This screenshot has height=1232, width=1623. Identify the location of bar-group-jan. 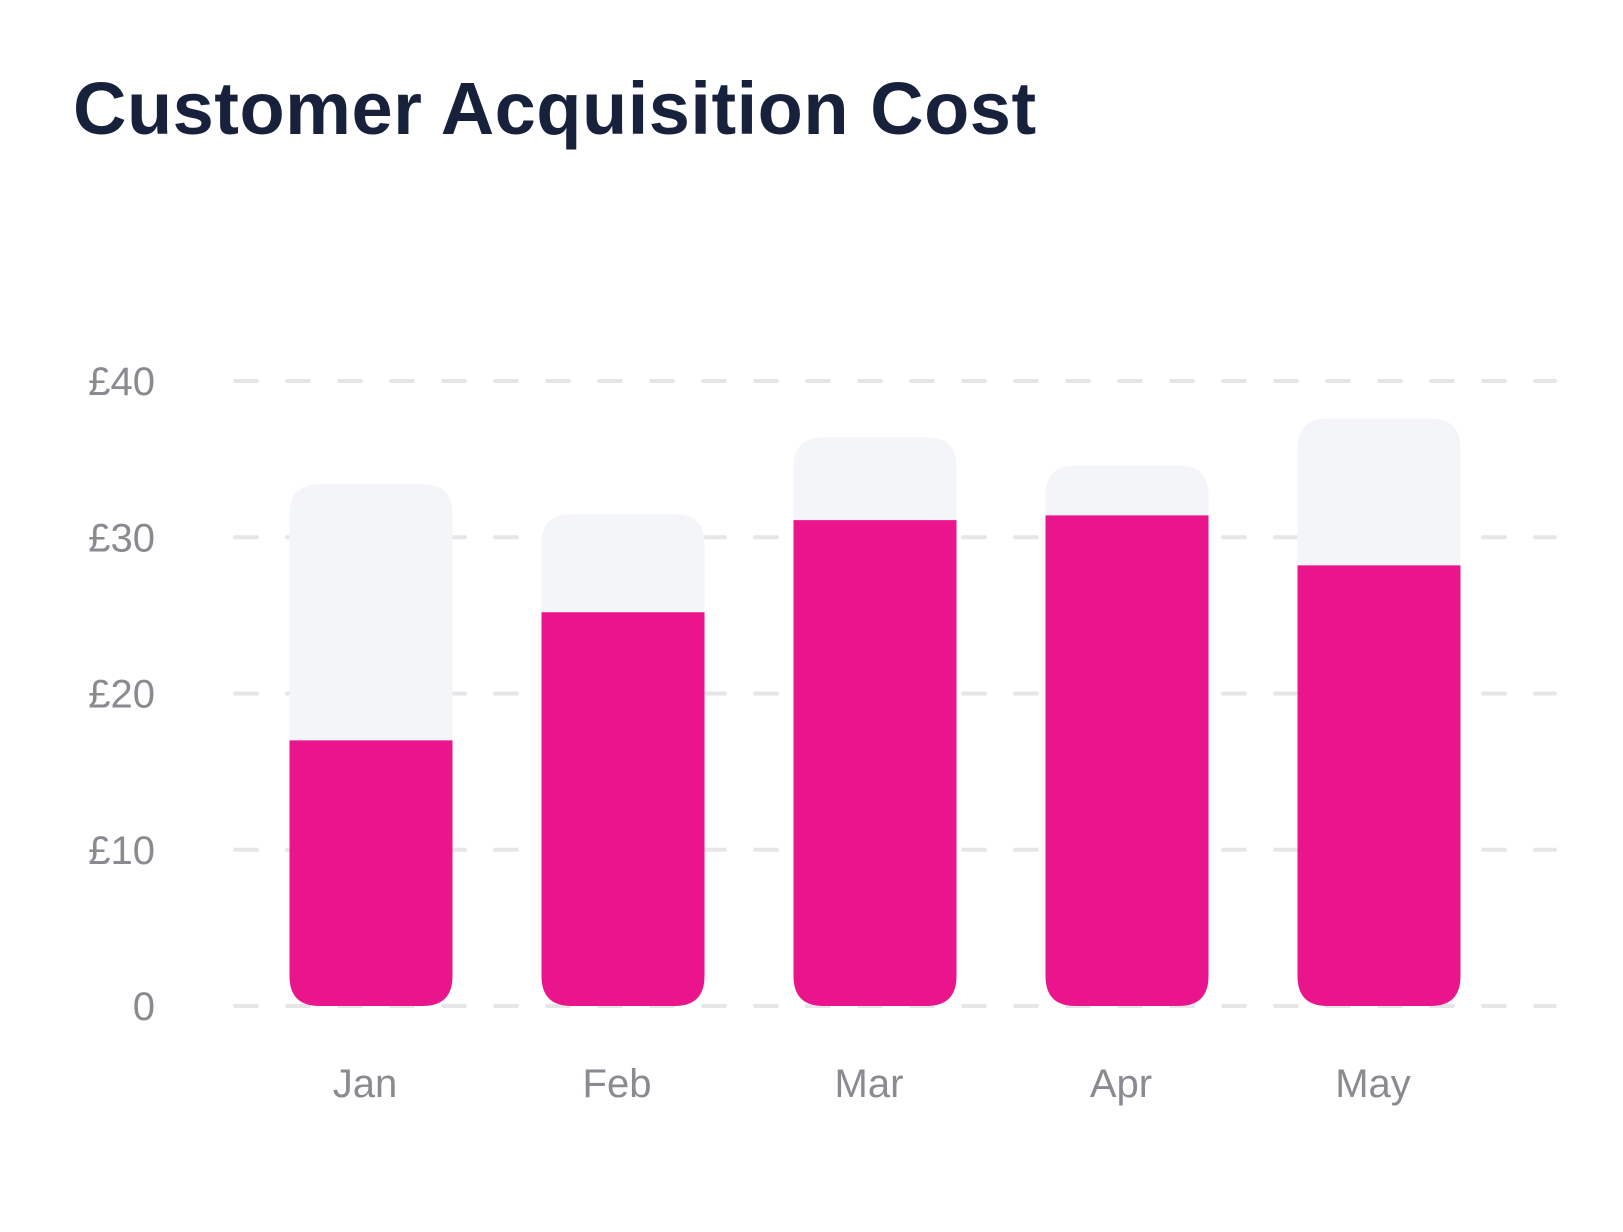
(371, 745).